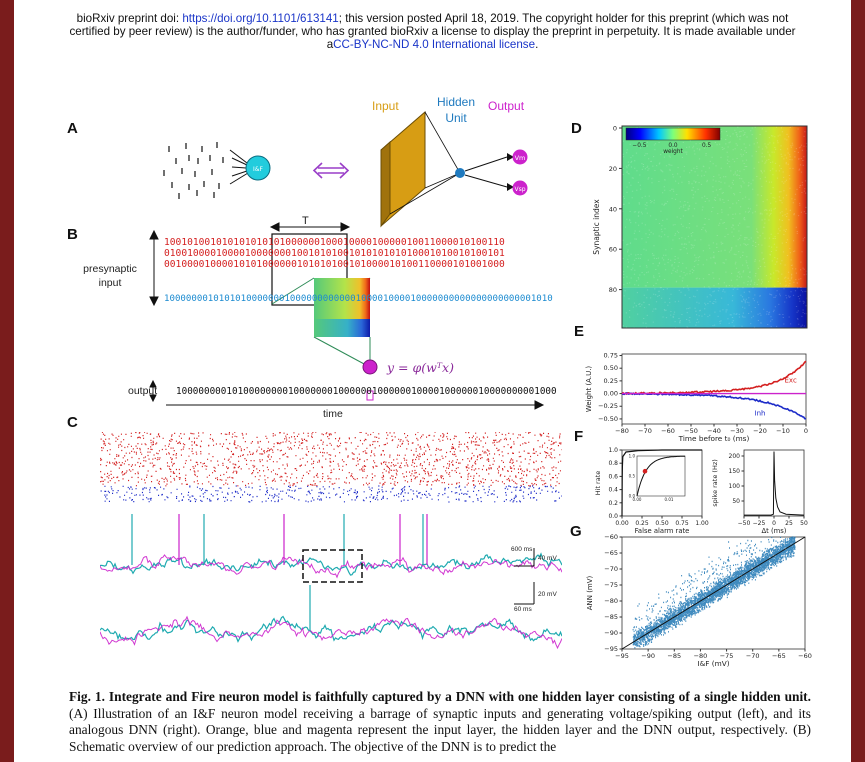 This screenshot has width=865, height=762. I want to click on ytick-label: −90, so click(611, 633).